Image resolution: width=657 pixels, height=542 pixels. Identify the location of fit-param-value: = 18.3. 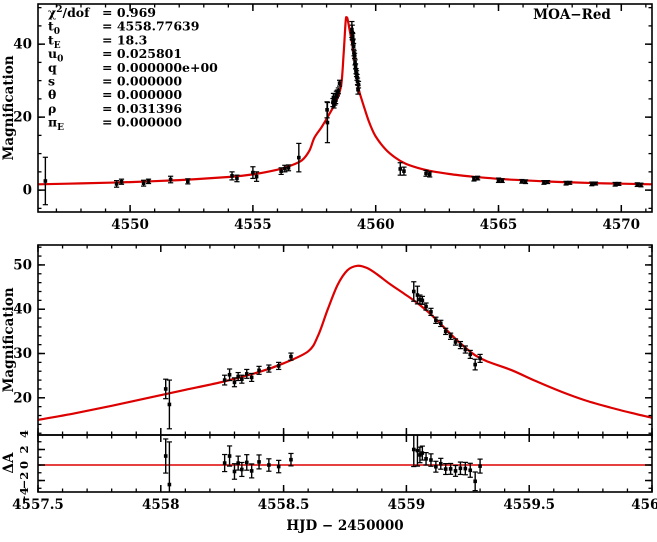
(124, 39).